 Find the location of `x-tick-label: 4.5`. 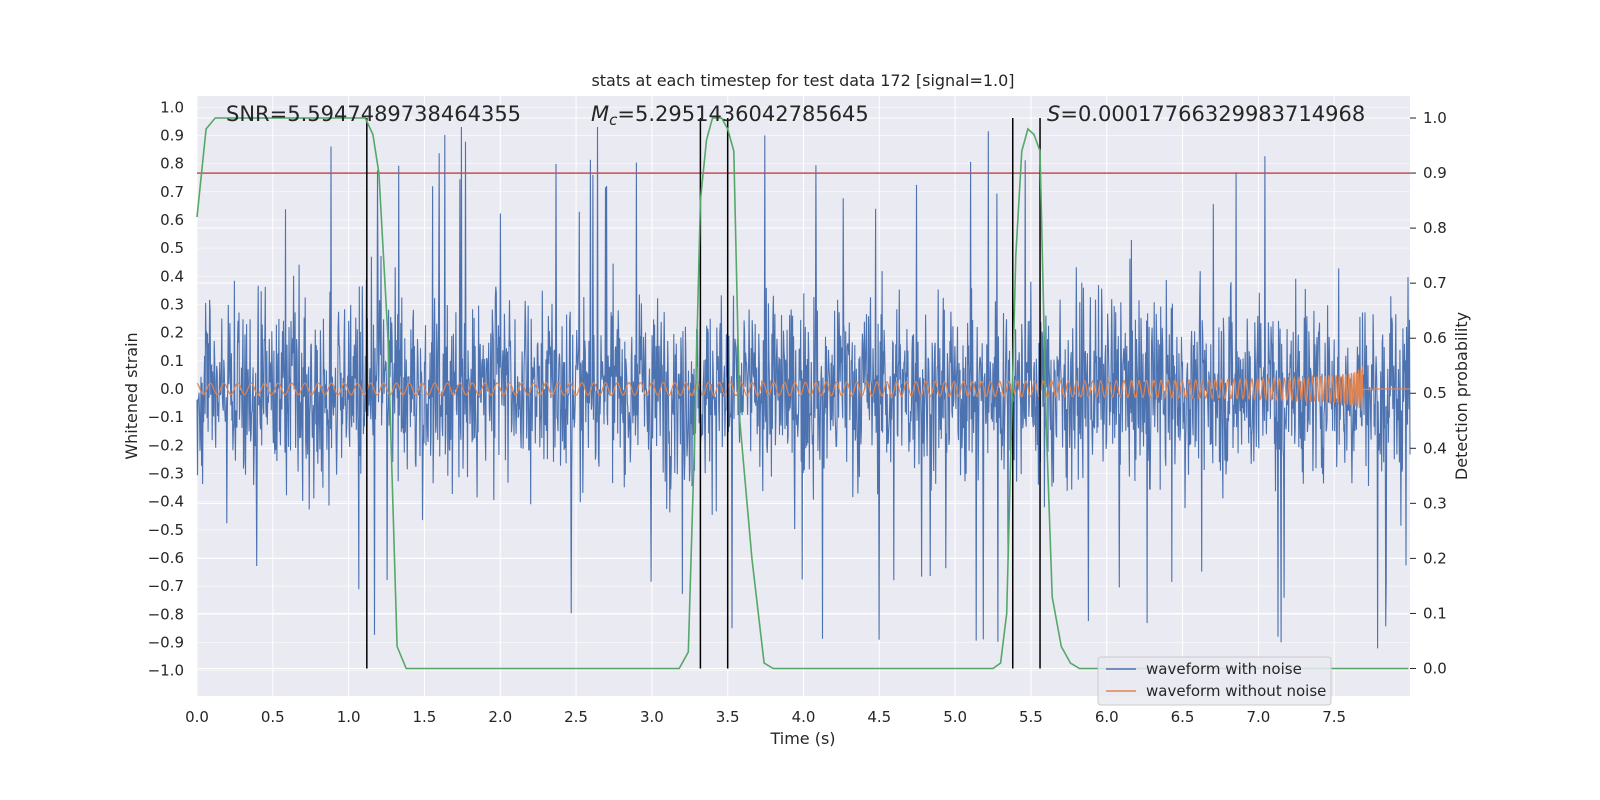

x-tick-label: 4.5 is located at coordinates (879, 717).